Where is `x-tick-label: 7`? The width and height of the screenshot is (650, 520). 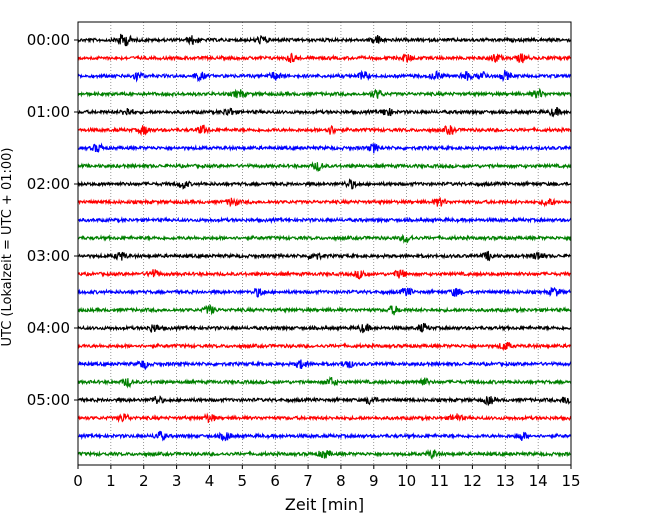 x-tick-label: 7 is located at coordinates (308, 481).